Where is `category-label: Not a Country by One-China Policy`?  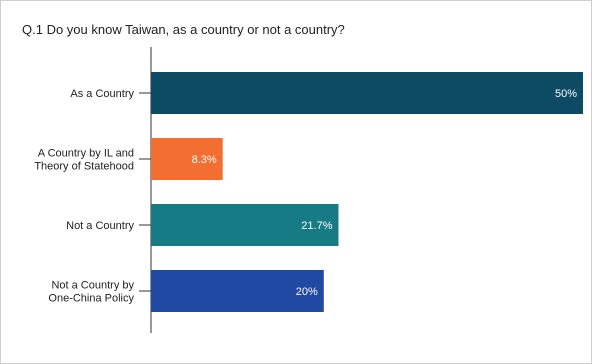 category-label: Not a Country by One-China Policy is located at coordinates (91, 292).